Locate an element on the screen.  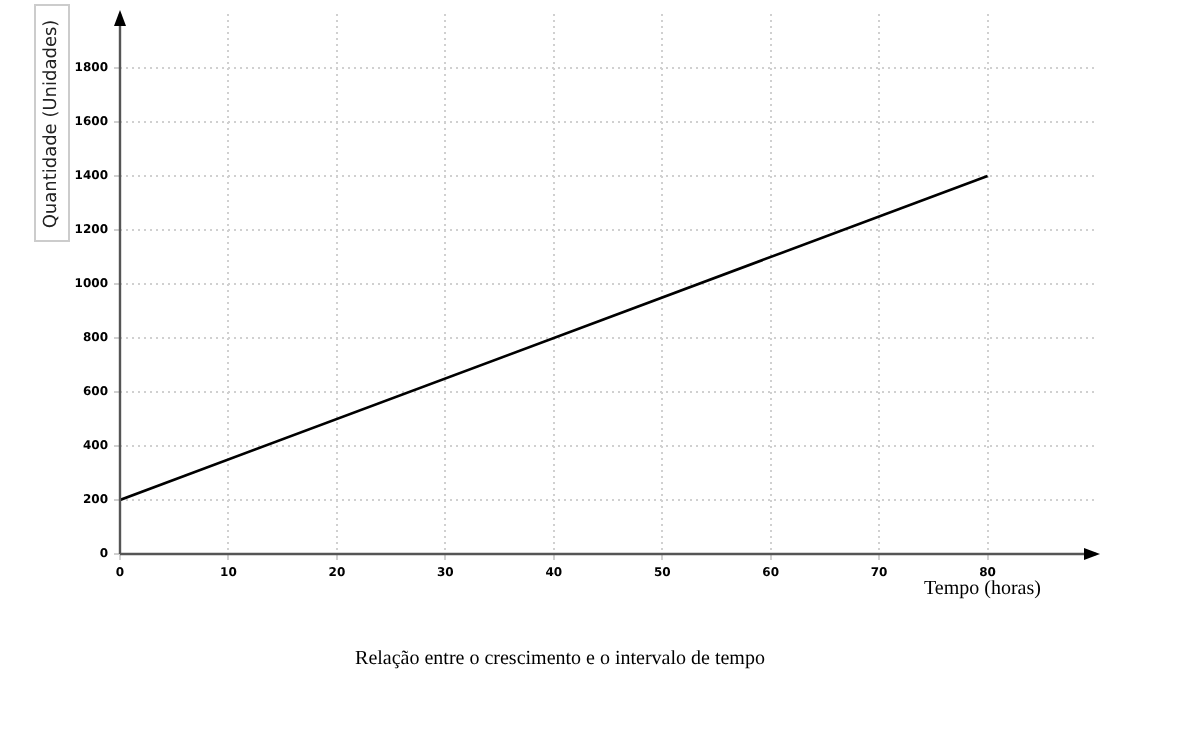
y-axis-title: Quantidade (Unidades) is located at coordinates (52, 123).